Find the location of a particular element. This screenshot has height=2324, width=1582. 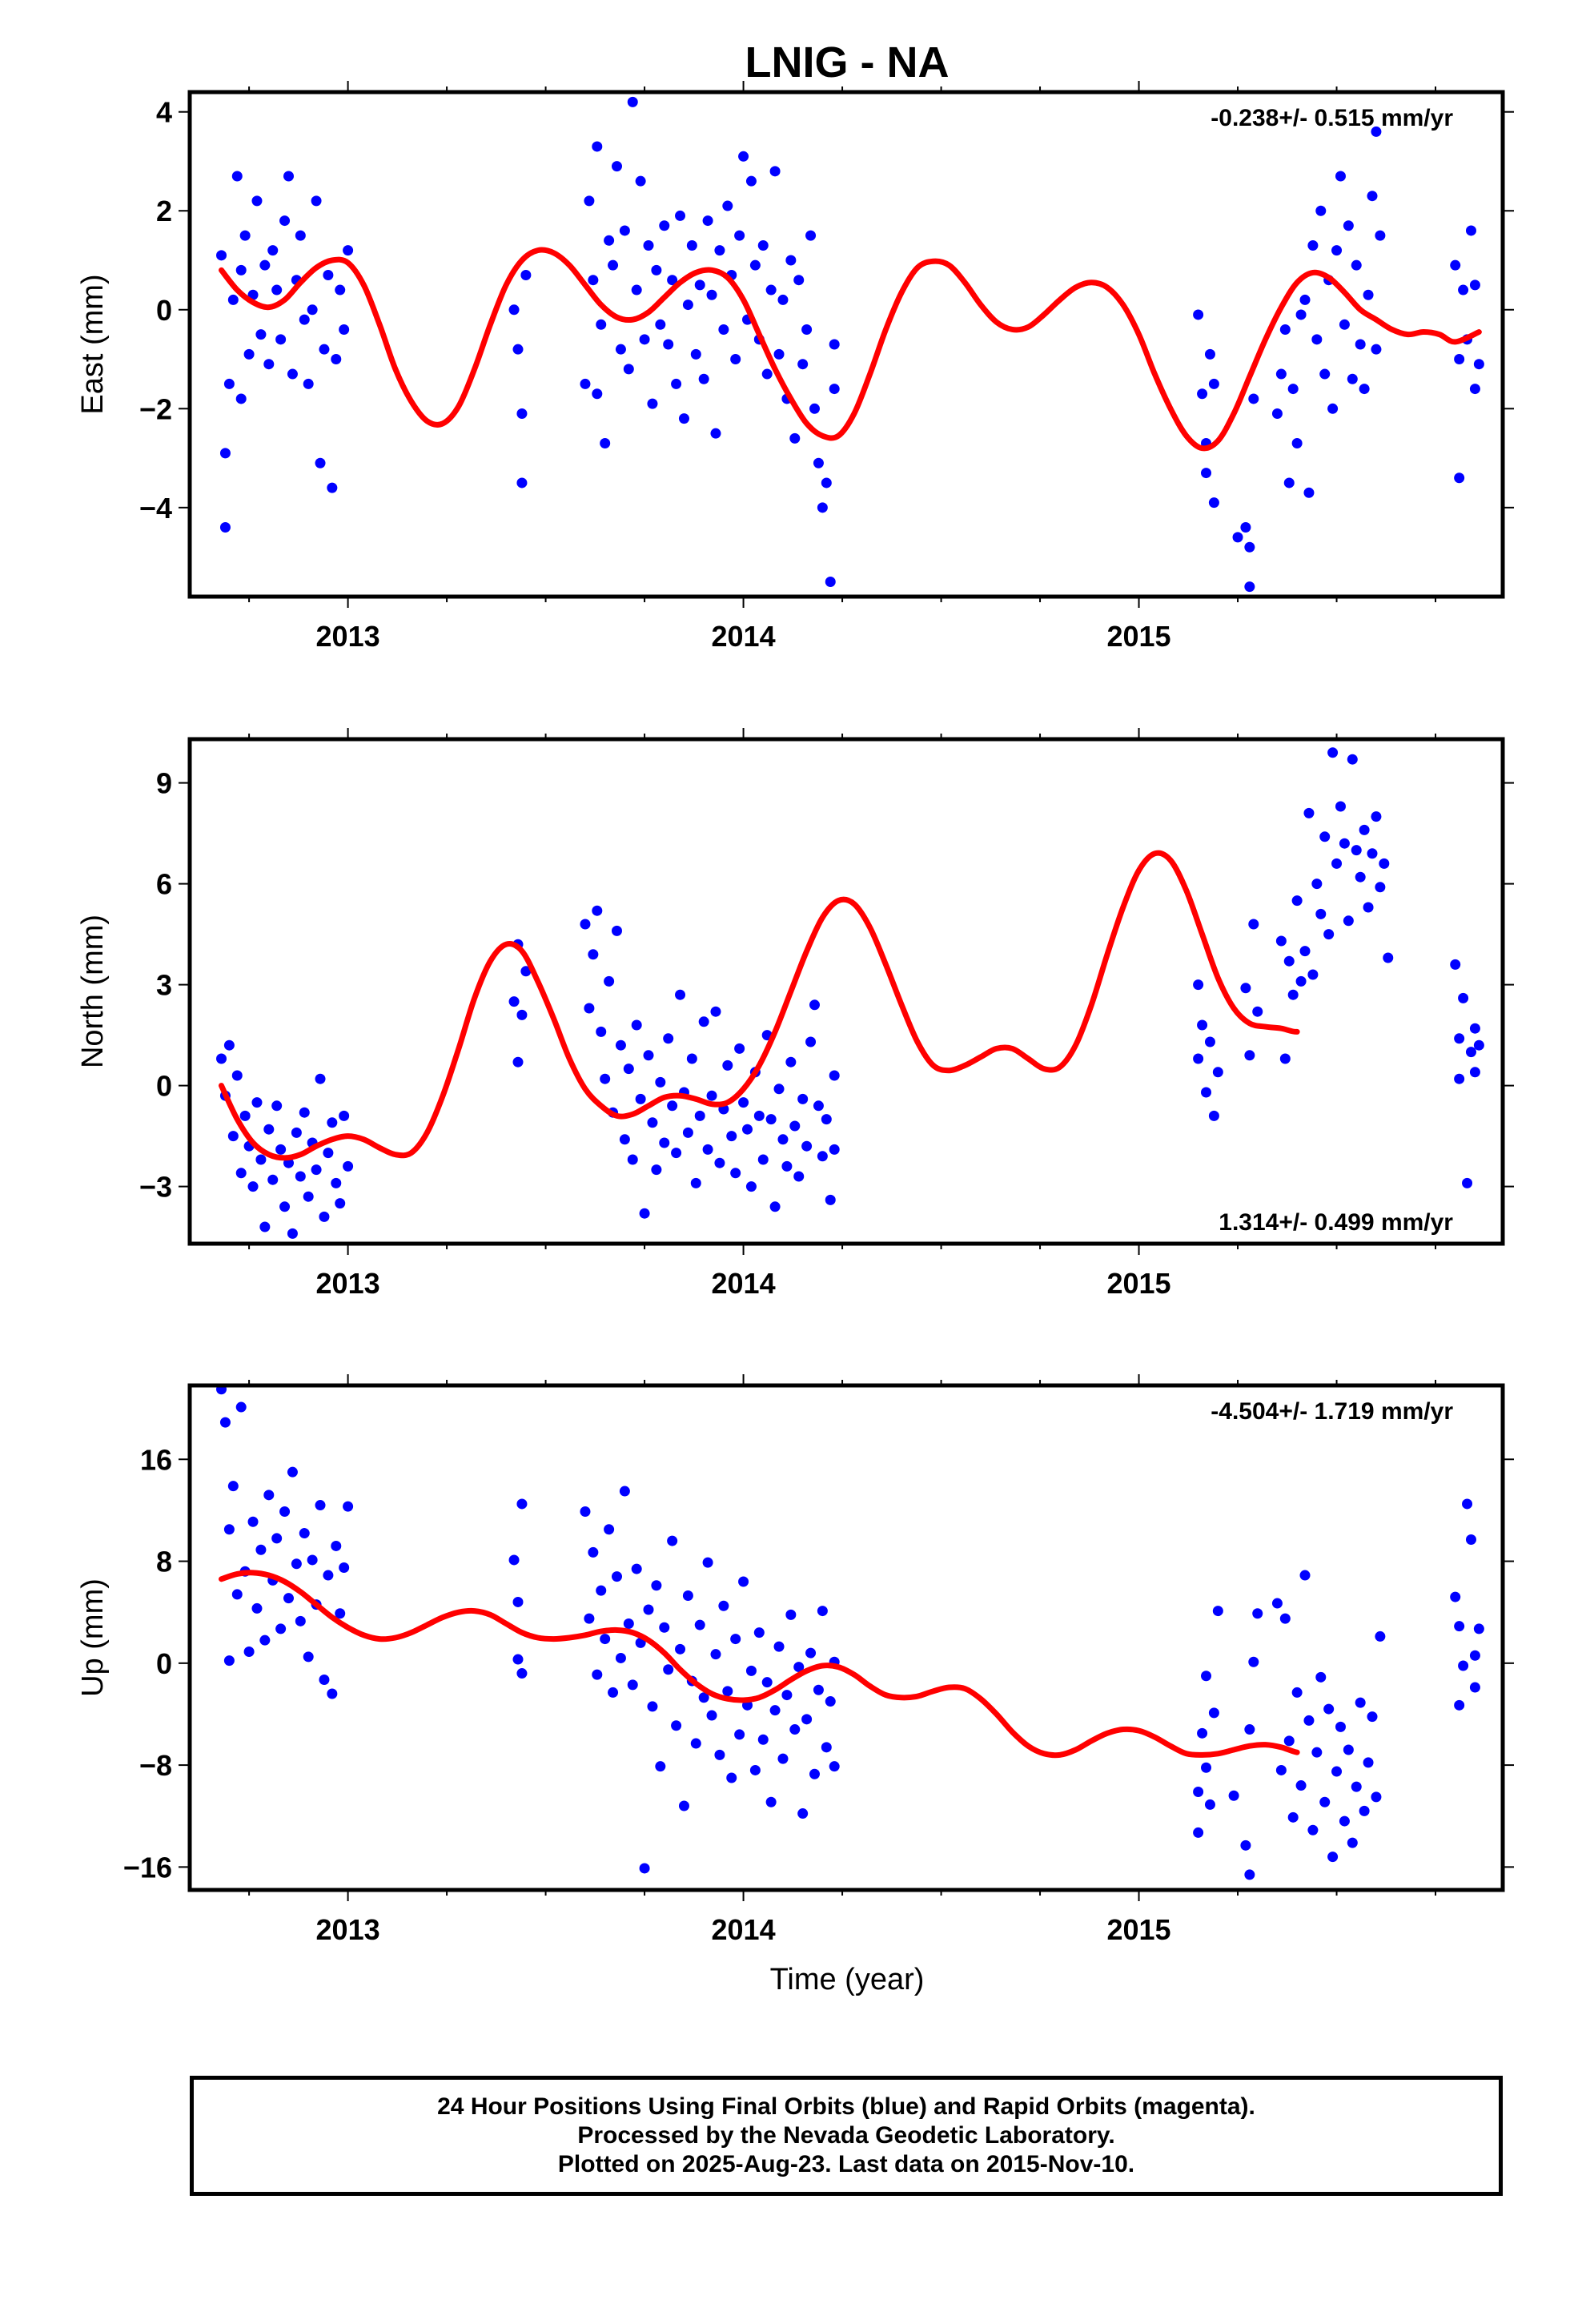

up-rate-label: -4.504+/- 1.719 mm/yr is located at coordinates (1332, 1411).